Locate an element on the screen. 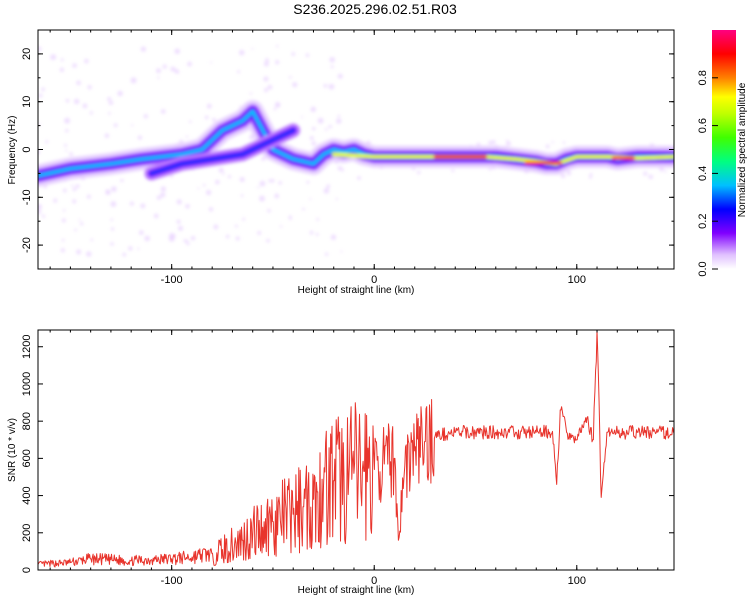  colorbar-gradient is located at coordinates (724, 149).